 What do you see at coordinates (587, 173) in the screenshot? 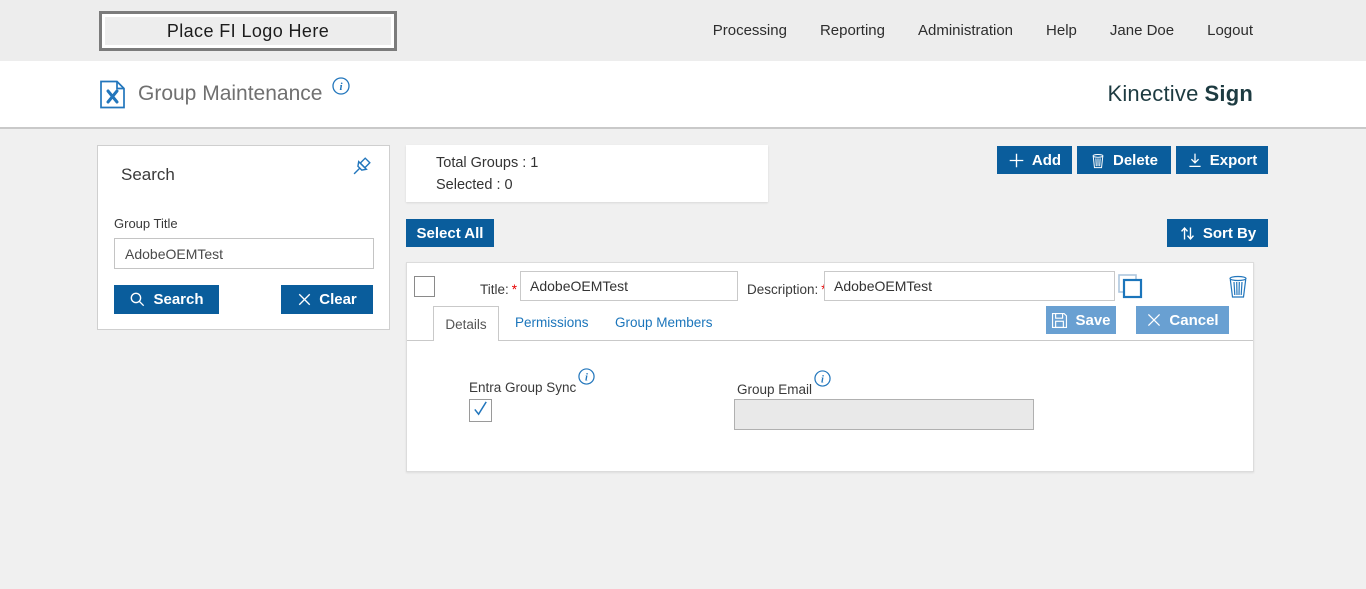
I see `groups-summary: Total Groups : 1 Selected : 0` at bounding box center [587, 173].